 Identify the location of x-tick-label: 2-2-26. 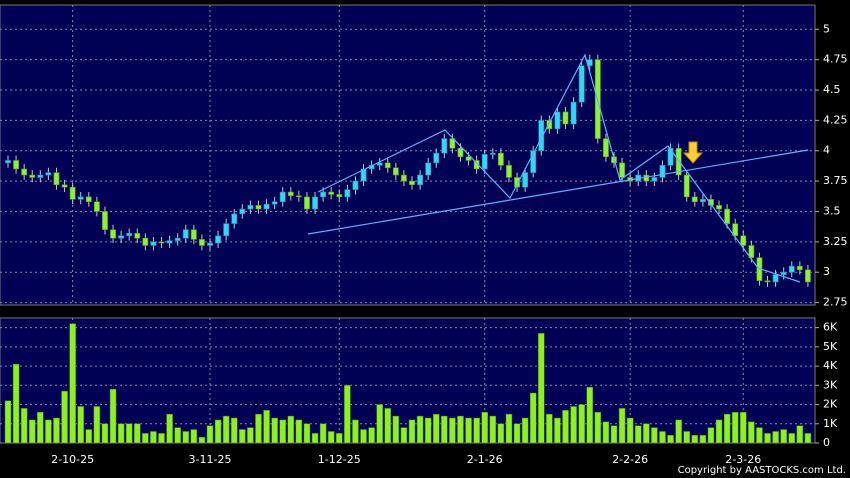
(630, 459).